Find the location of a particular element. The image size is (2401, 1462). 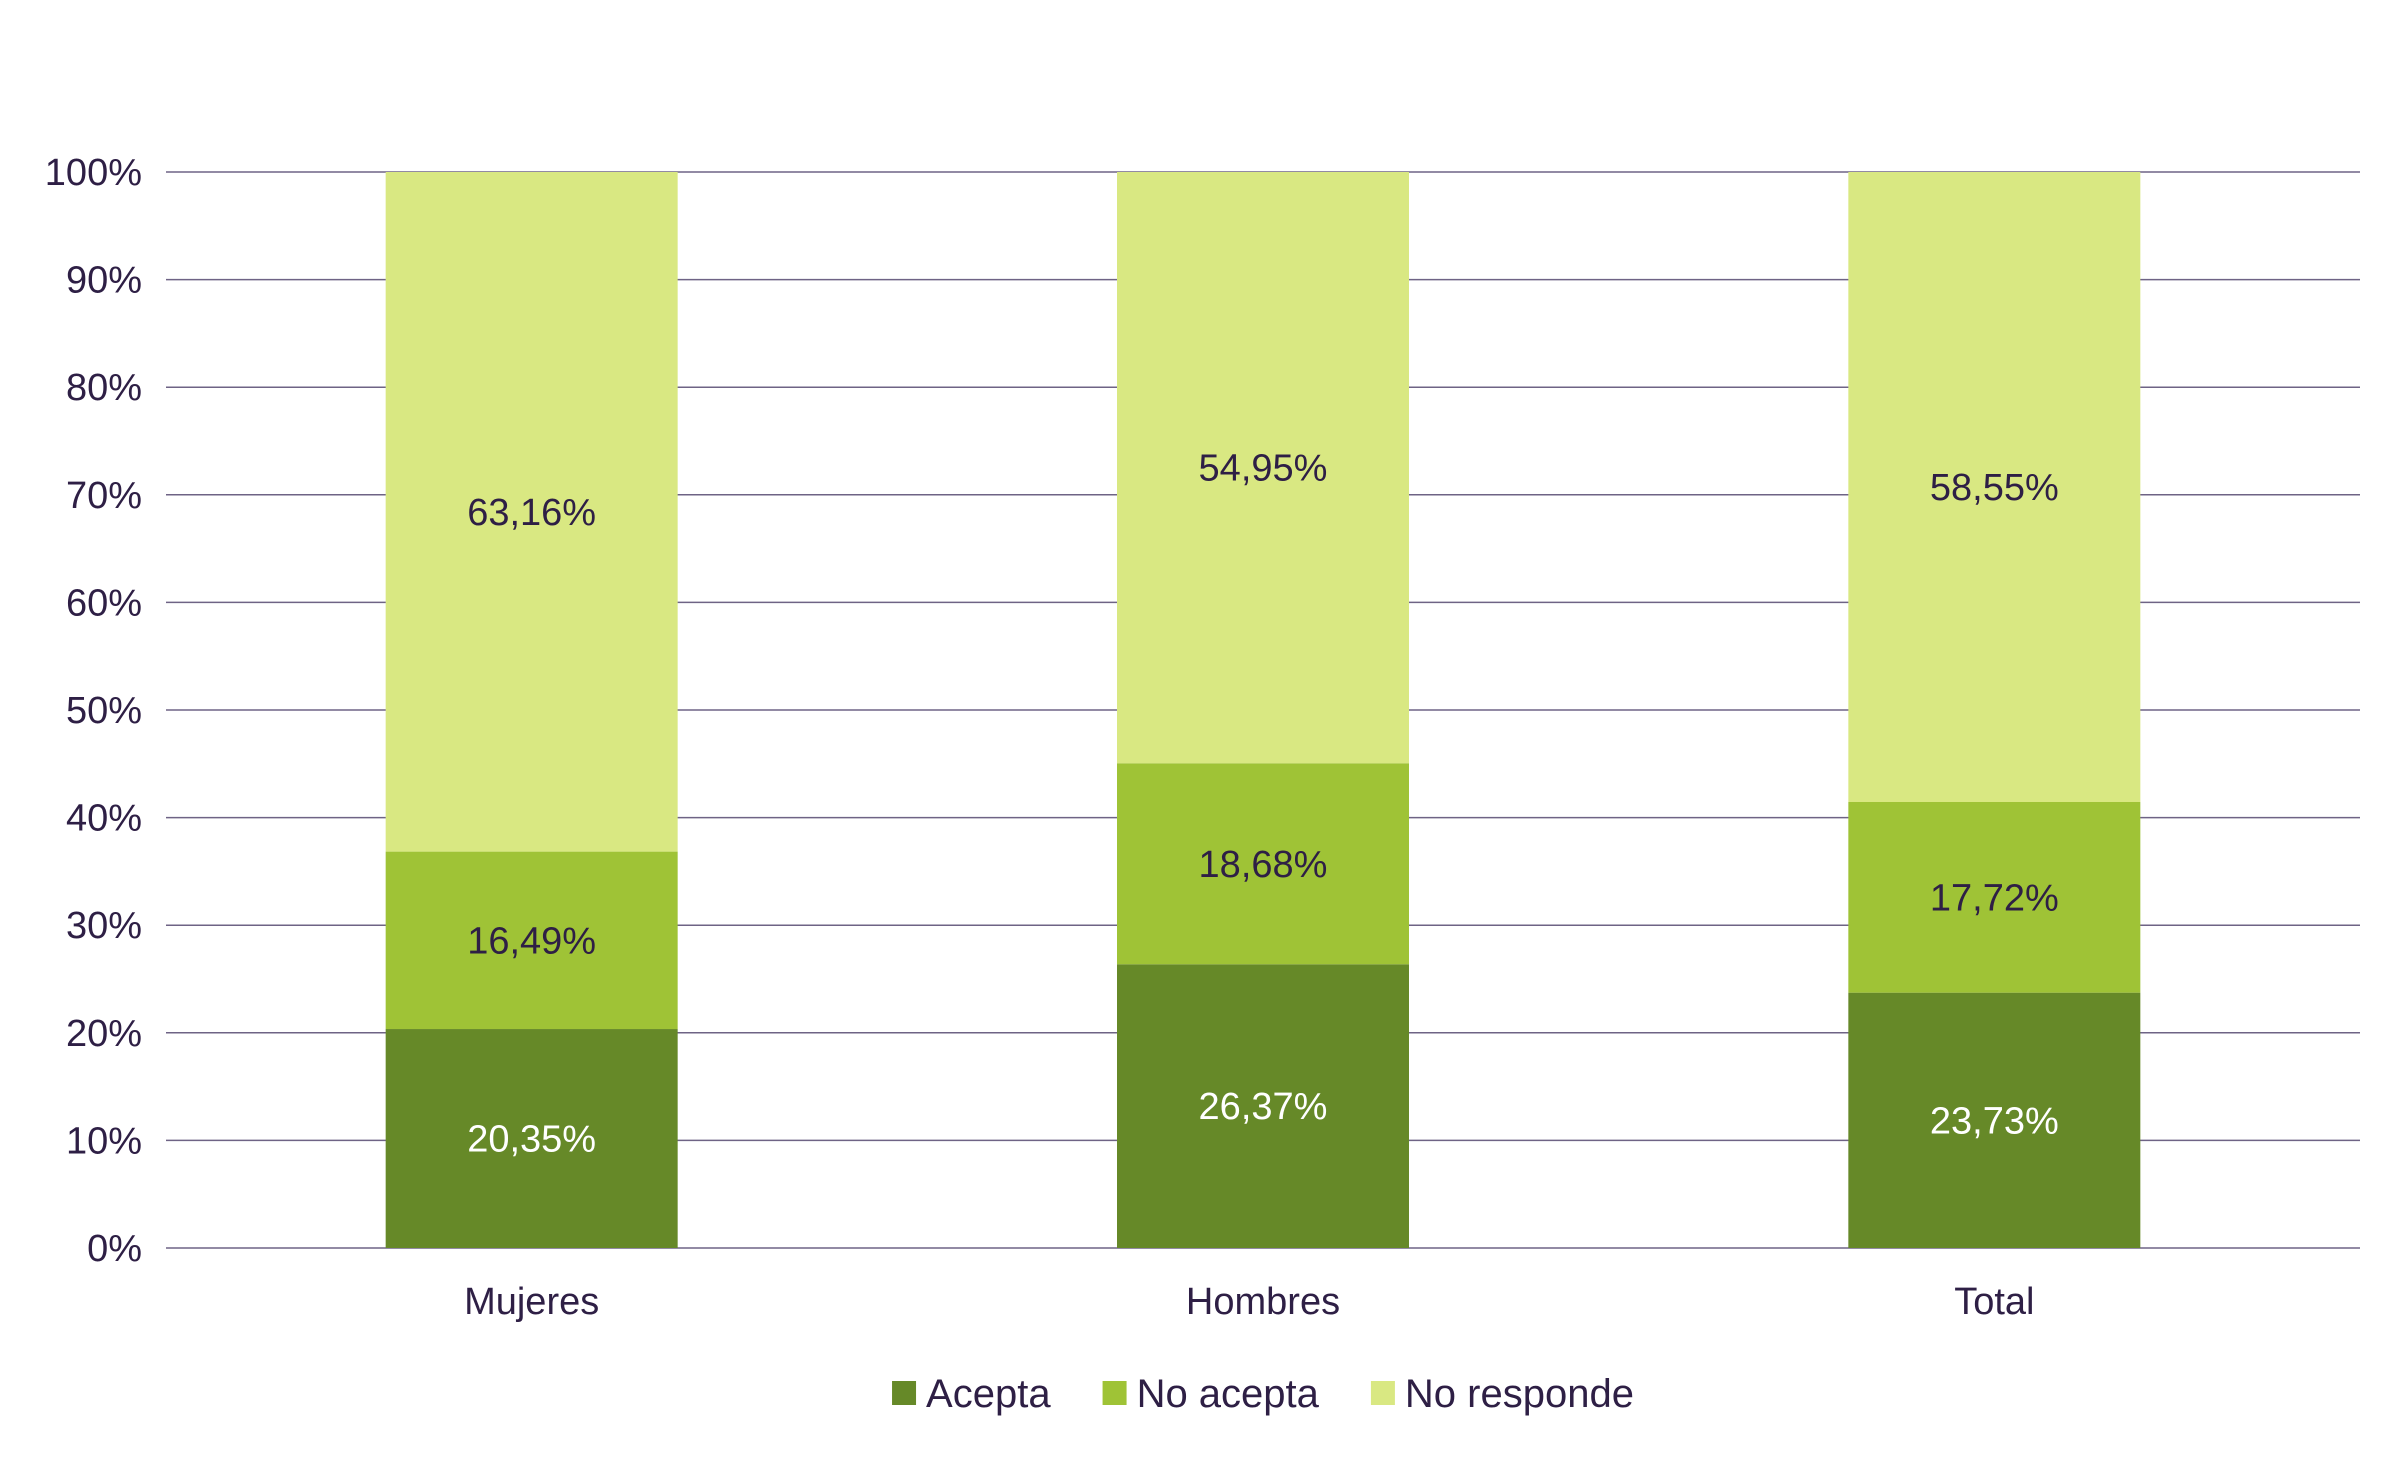

data-label: 58,55% is located at coordinates (1994, 488).